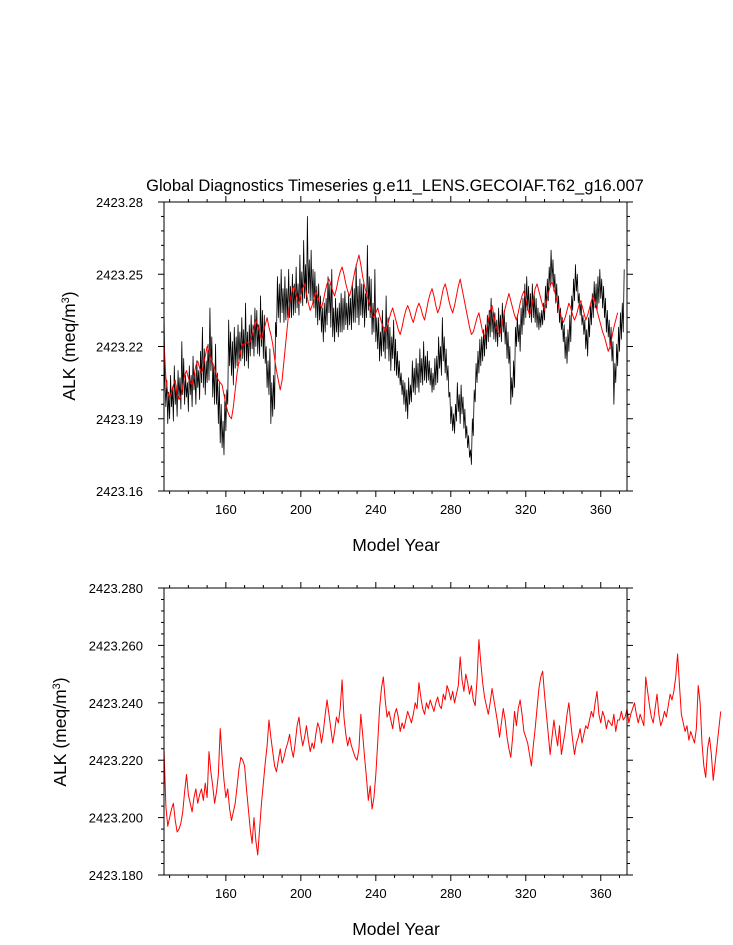  I want to click on top-x-axis-label: Model Year, so click(396, 545).